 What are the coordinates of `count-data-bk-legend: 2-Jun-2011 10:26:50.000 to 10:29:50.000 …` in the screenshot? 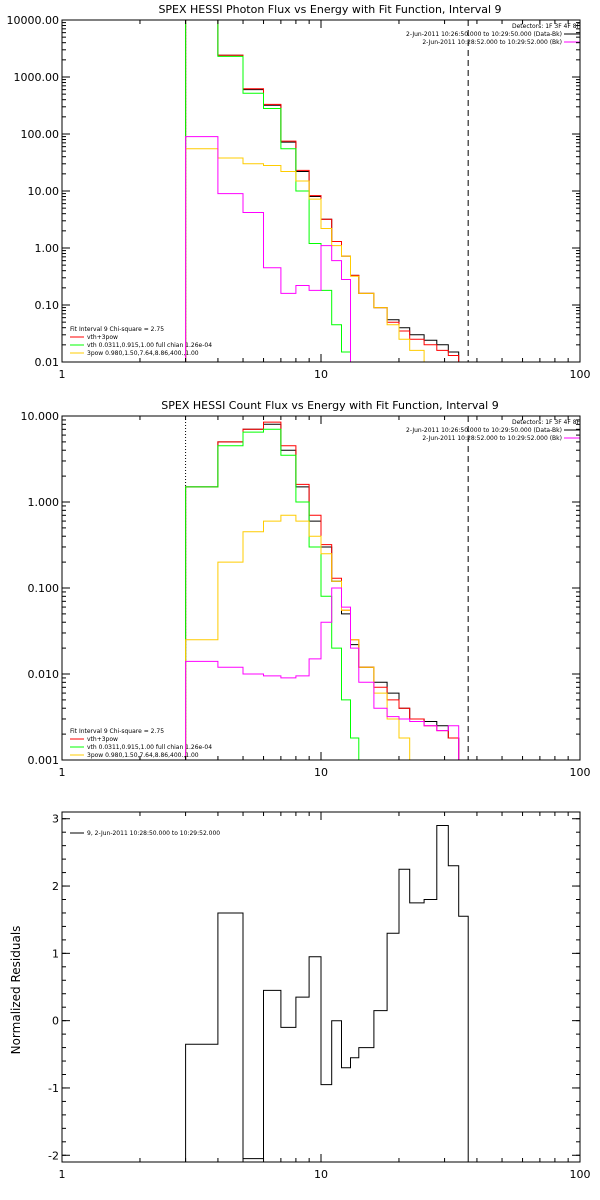 It's located at (484, 430).